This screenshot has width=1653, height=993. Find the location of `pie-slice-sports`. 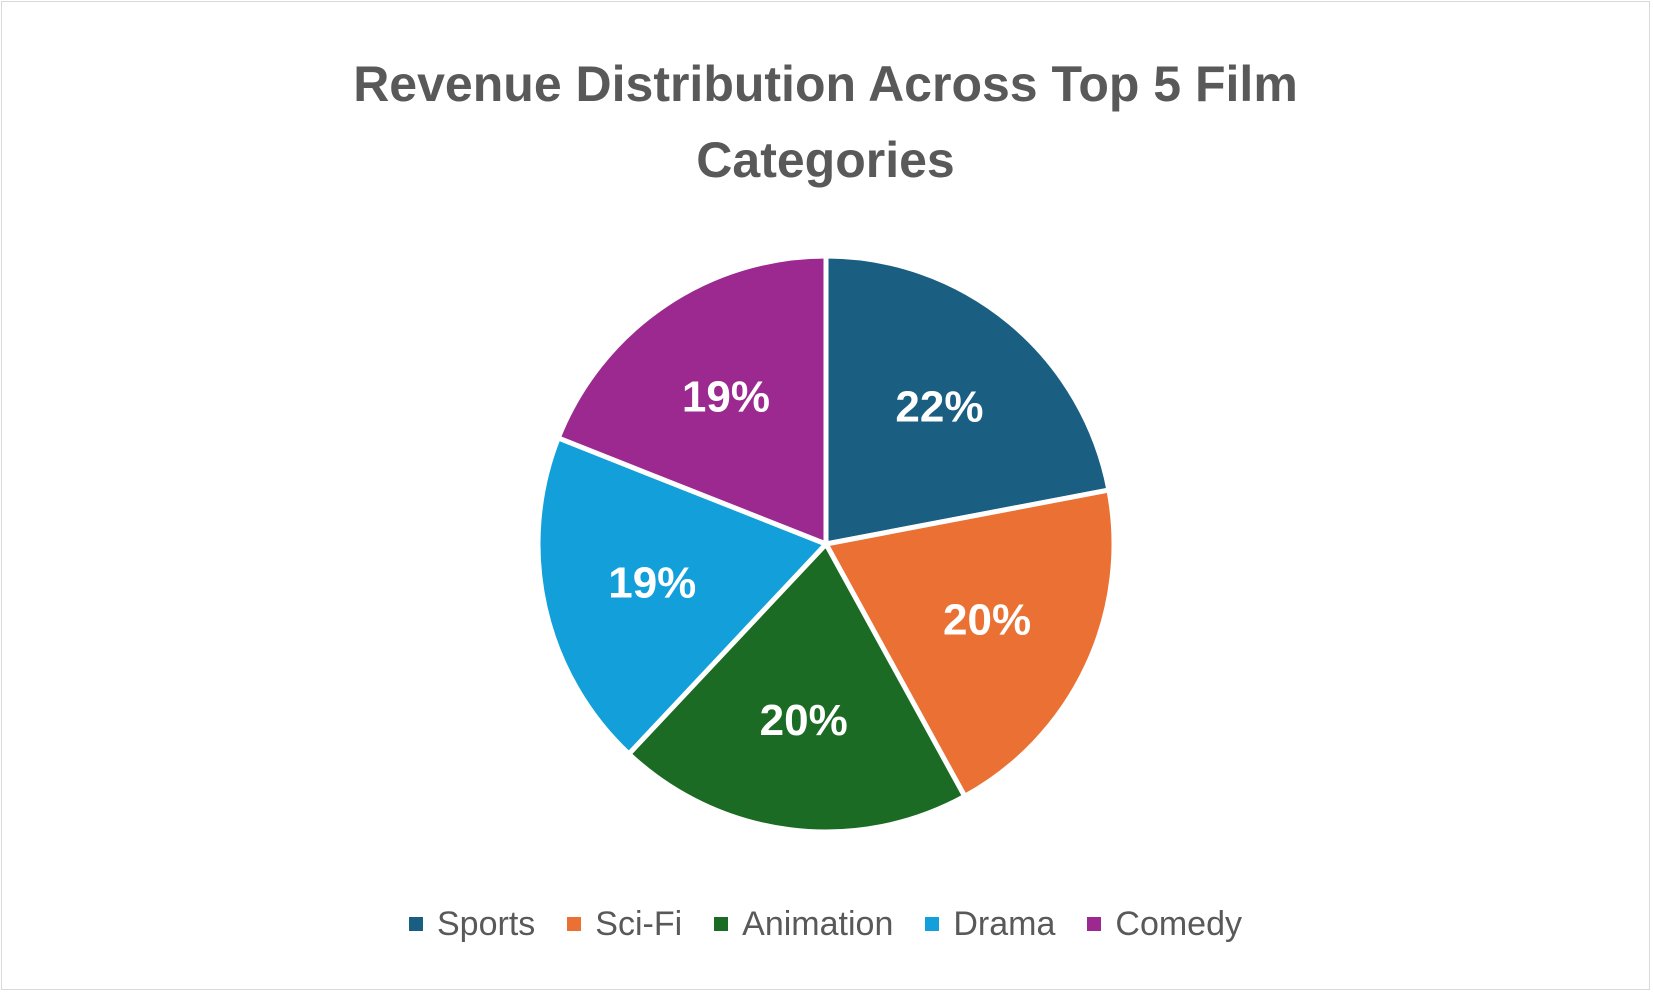

pie-slice-sports is located at coordinates (967, 400).